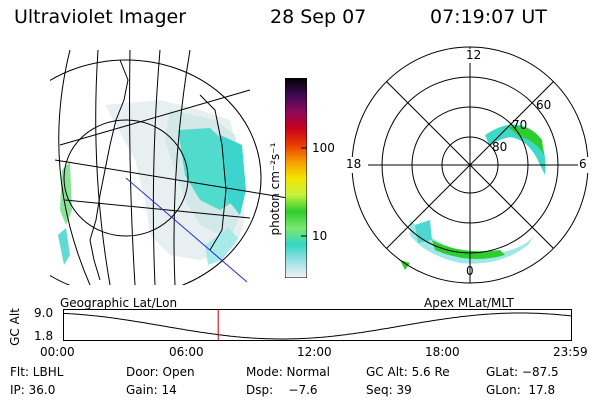 This screenshot has height=400, width=600. Describe the element at coordinates (583, 164) in the screenshot. I see `mlt-label-6: 6` at that location.